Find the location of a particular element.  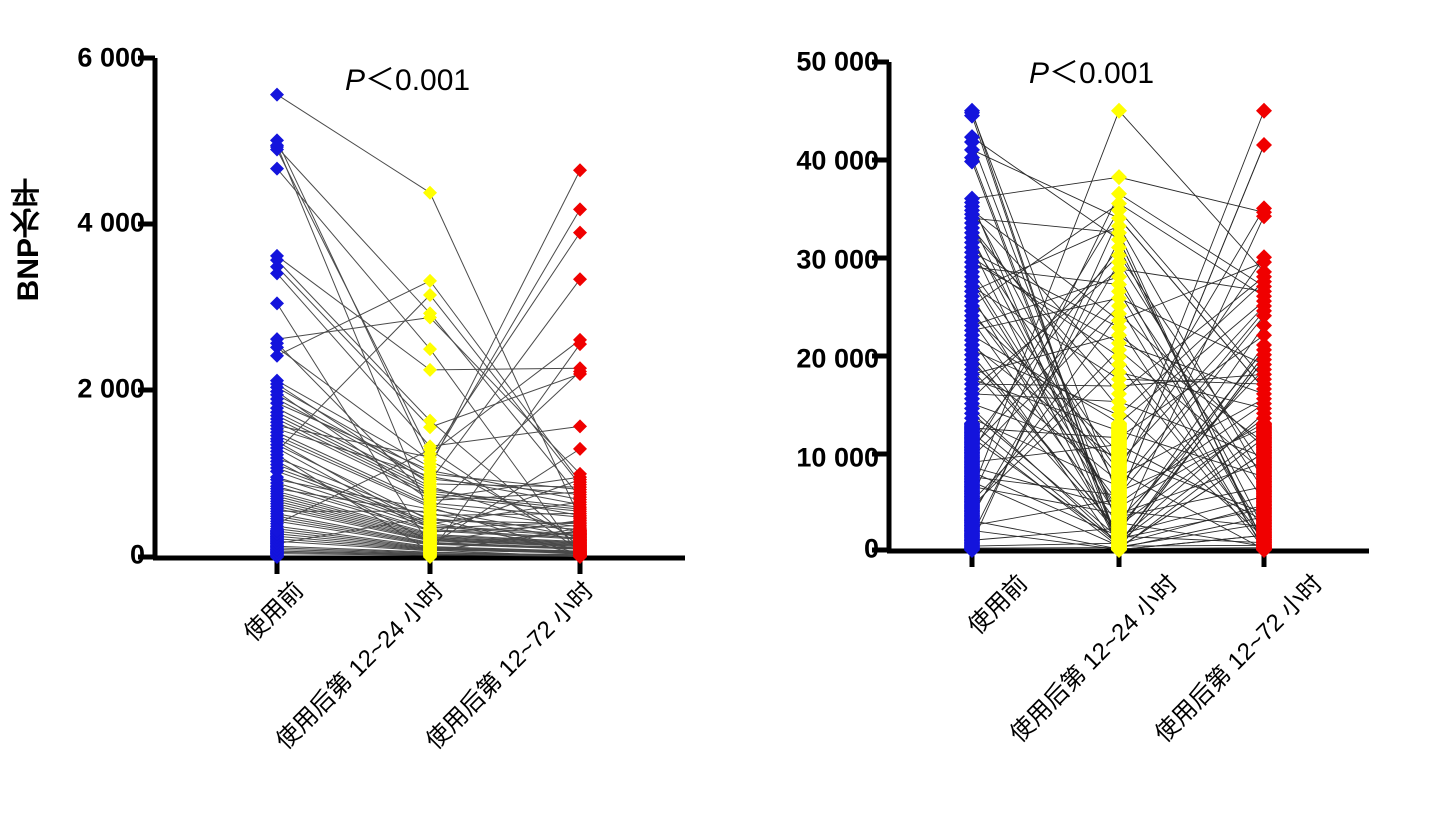

data-points-group is located at coordinates (428, 326).